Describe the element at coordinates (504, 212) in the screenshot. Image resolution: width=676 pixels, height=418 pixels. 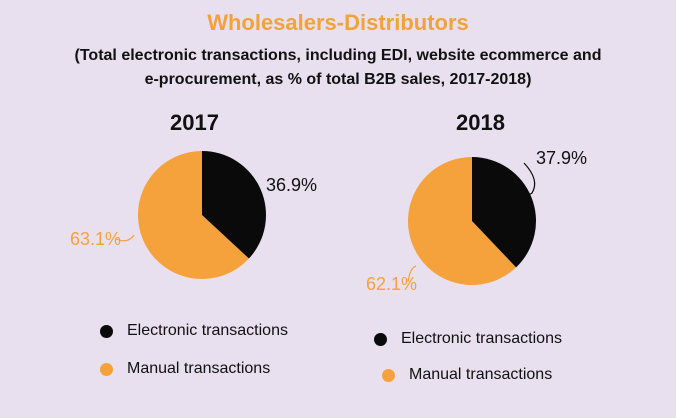
I see `pie-2018-electronic-slice` at that location.